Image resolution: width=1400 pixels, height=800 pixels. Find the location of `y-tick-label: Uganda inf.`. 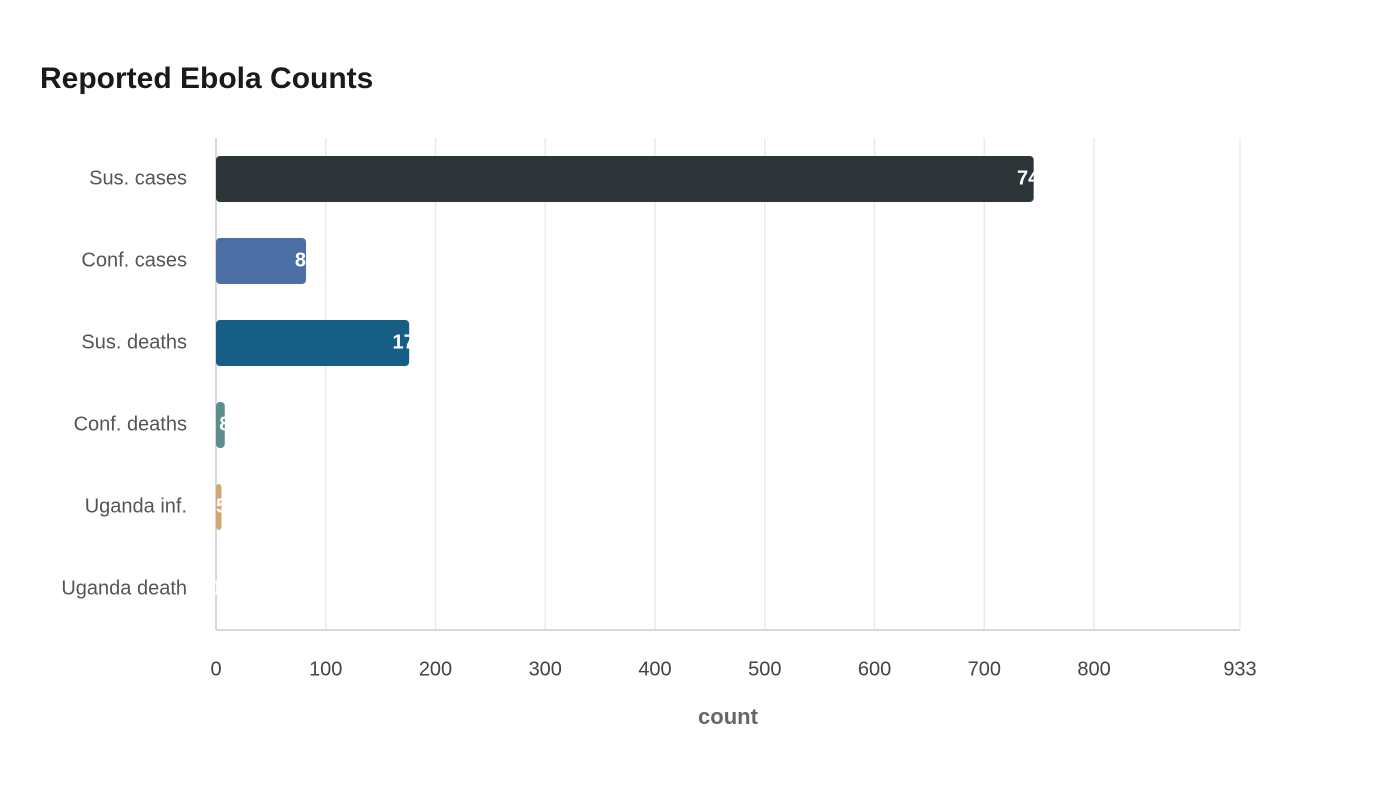

y-tick-label: Uganda inf. is located at coordinates (136, 506).